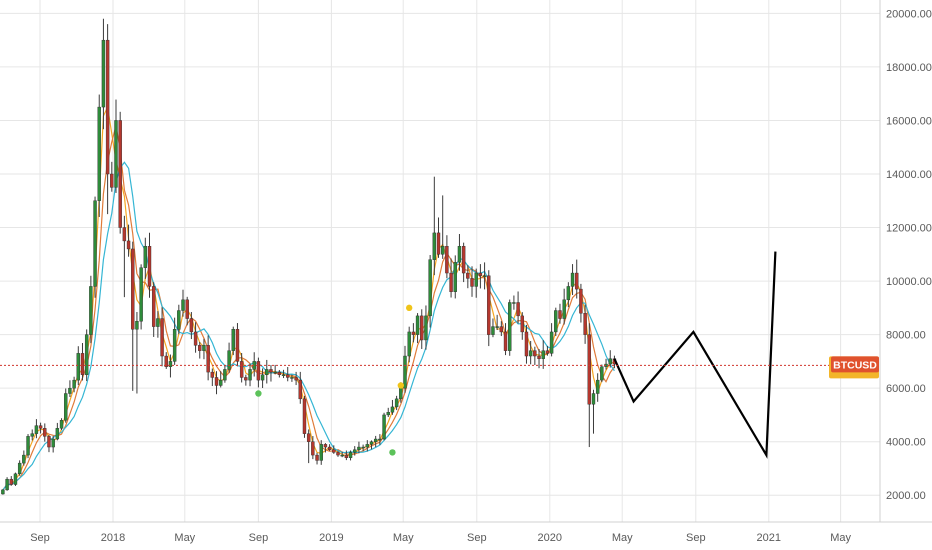 The width and height of the screenshot is (932, 550). What do you see at coordinates (258, 393) in the screenshot?
I see `signal-dot` at bounding box center [258, 393].